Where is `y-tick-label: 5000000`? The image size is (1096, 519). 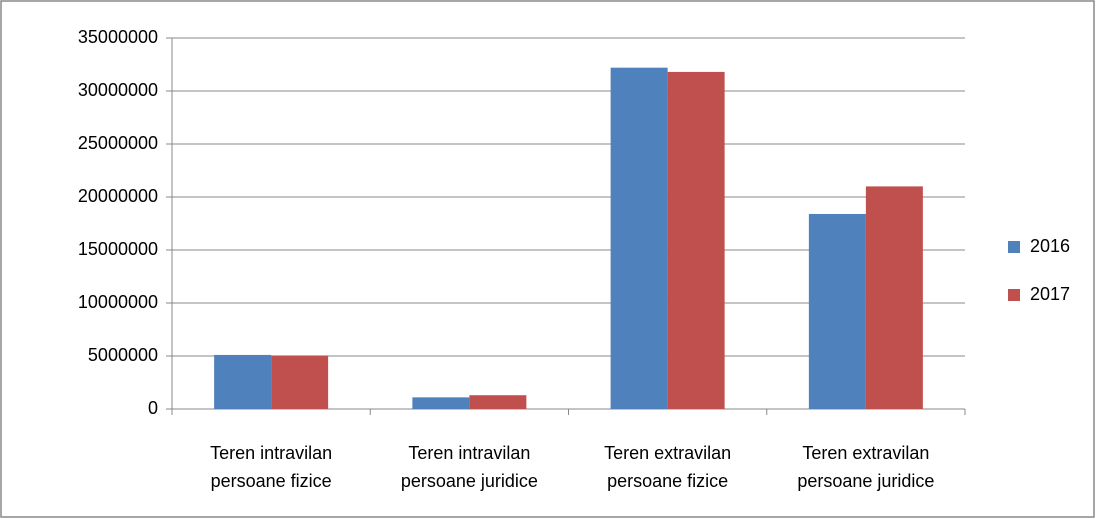
y-tick-label: 5000000 is located at coordinates (123, 355).